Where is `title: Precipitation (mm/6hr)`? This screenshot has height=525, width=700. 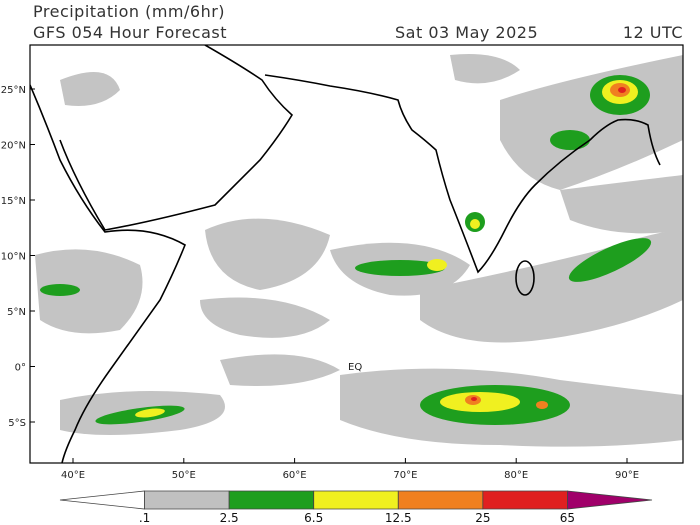
title: Precipitation (mm/6hr) is located at coordinates (129, 11).